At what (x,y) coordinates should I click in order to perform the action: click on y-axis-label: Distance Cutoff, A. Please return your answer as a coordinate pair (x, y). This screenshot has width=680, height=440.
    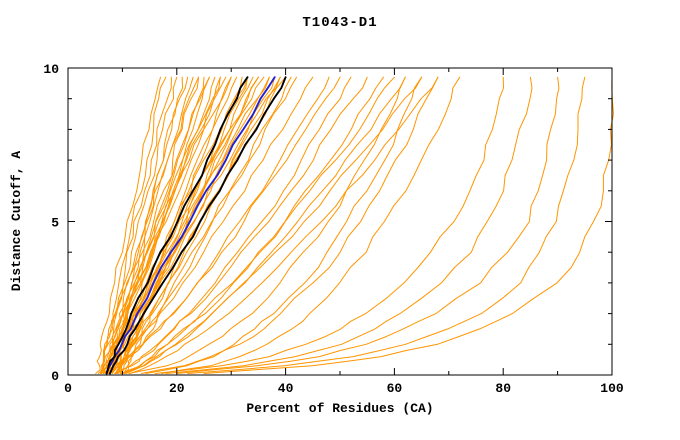
    Looking at the image, I should click on (16, 221).